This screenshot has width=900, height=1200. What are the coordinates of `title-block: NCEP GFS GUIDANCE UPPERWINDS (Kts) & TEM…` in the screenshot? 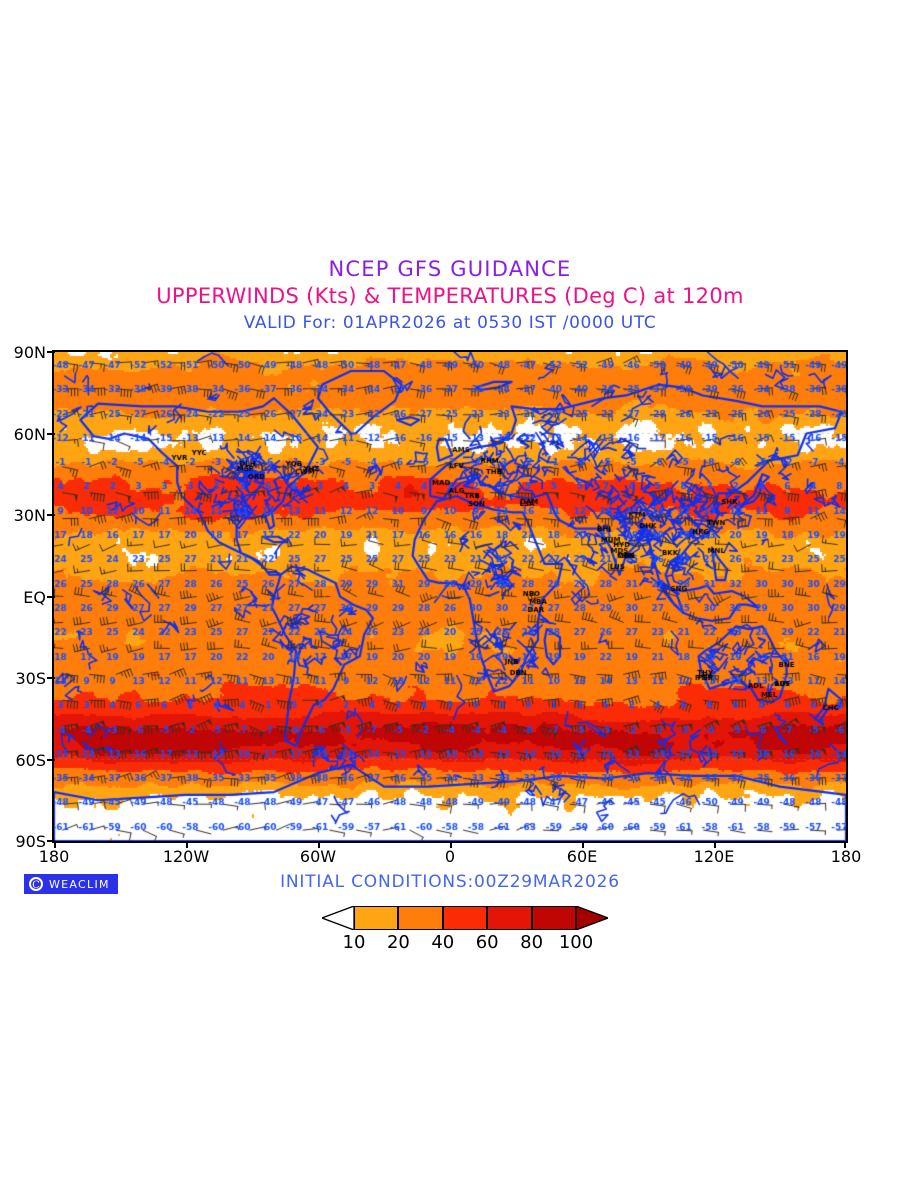 It's located at (450, 296).